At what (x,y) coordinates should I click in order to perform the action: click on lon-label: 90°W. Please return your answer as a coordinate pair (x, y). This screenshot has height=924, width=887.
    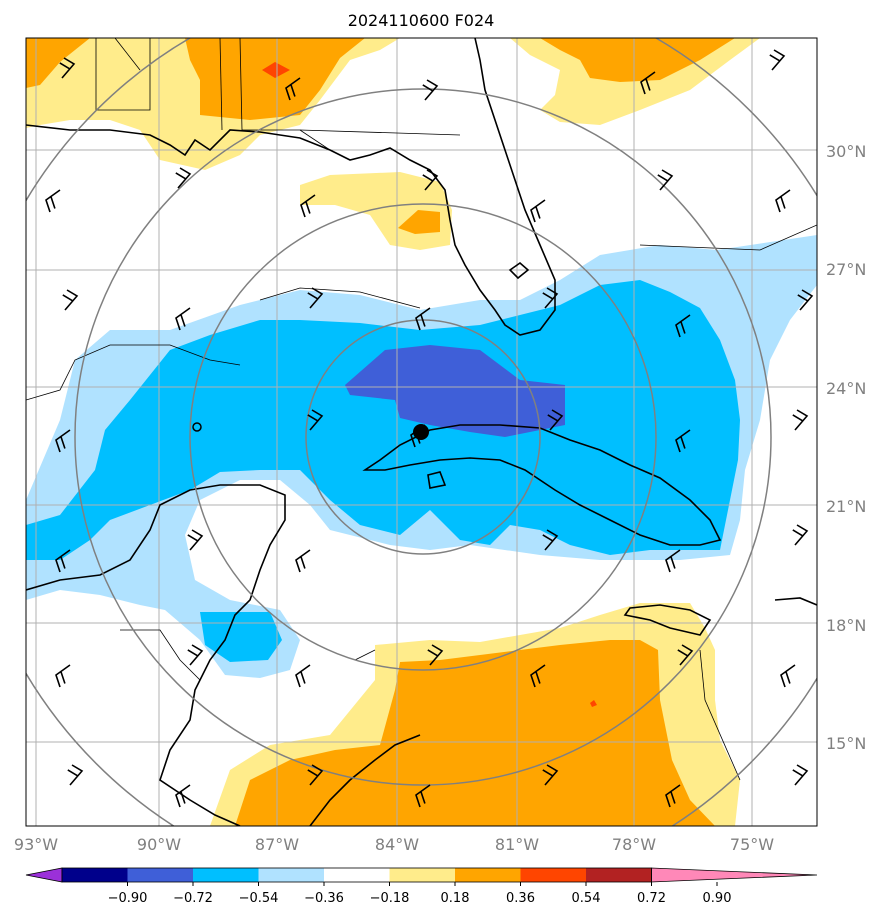
    Looking at the image, I should click on (159, 844).